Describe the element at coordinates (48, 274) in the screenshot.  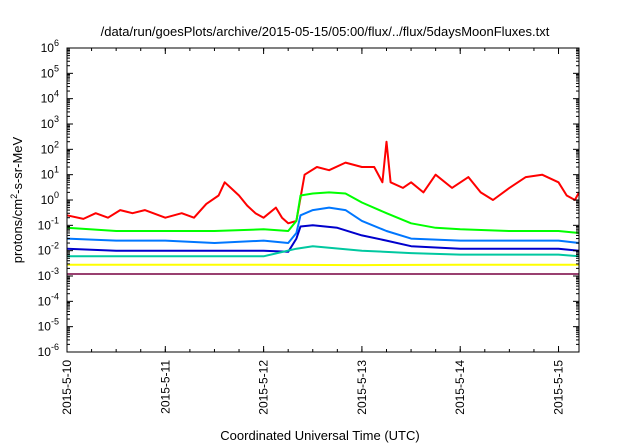
I see `y-tick-label: 10⁻³` at that location.